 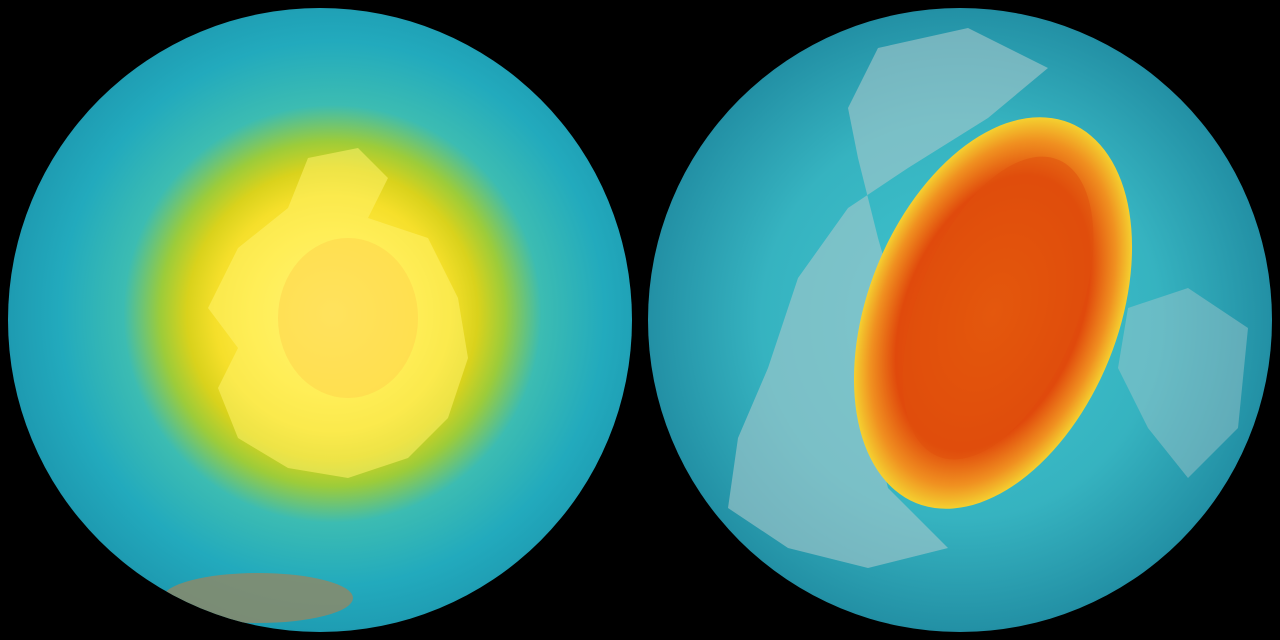 What do you see at coordinates (258, 598) in the screenshot?
I see `continent-shape` at bounding box center [258, 598].